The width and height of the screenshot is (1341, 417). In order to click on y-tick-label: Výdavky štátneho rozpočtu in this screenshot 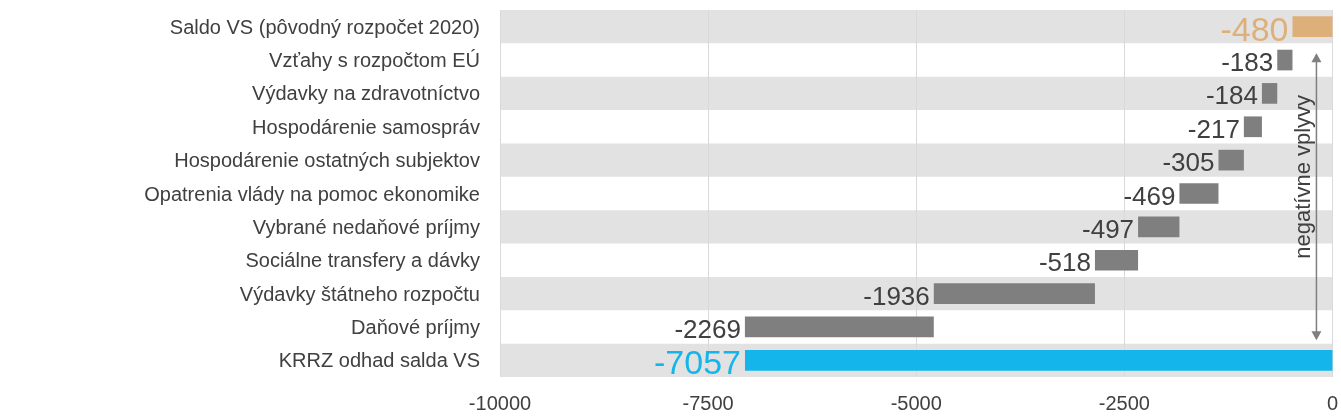, I will do `click(359, 293)`.